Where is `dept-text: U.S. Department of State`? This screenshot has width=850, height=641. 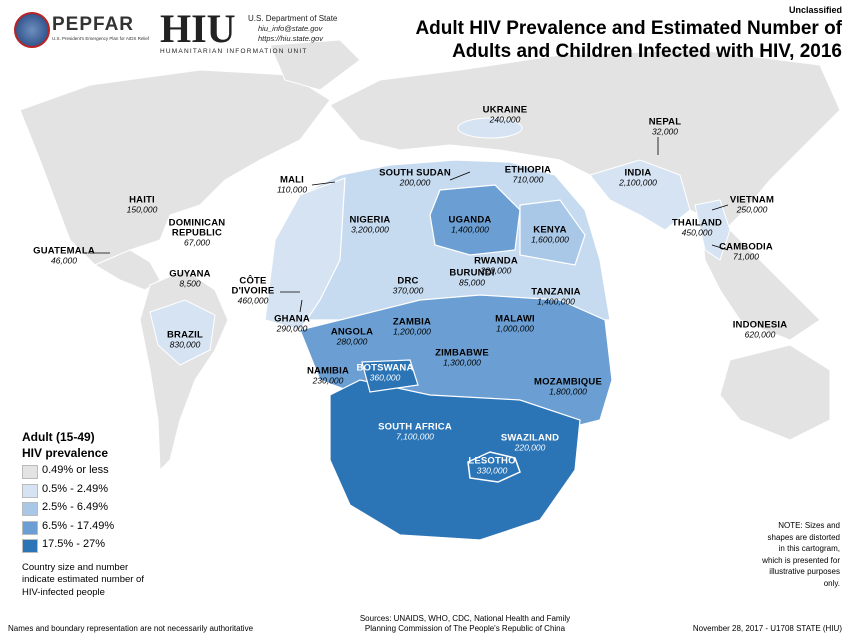
dept-text: U.S. Department of State is located at coordinates (293, 18).